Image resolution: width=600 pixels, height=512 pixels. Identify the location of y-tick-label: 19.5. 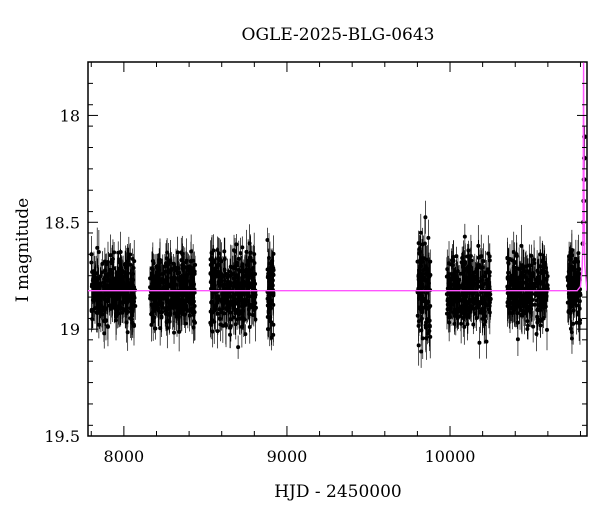
(62, 436).